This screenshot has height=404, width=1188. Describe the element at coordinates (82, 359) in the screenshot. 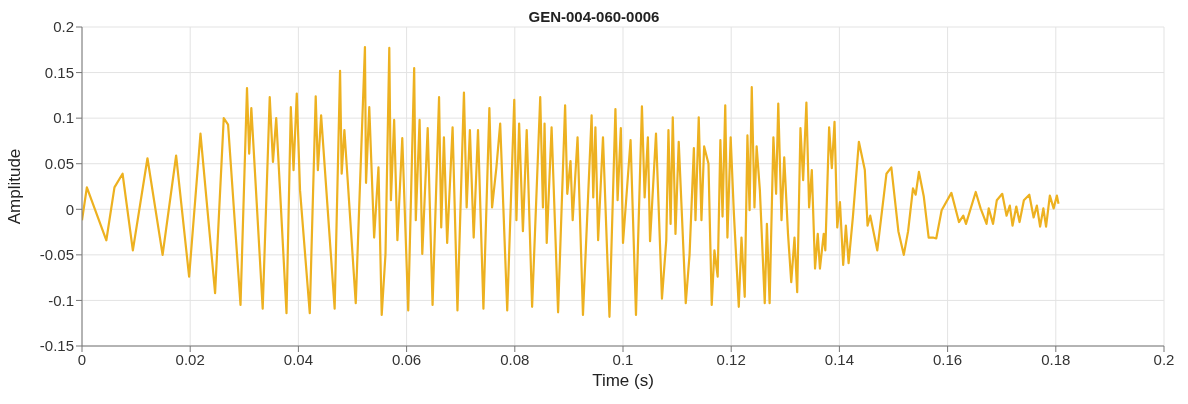

I see `x-tick-label: 0` at that location.